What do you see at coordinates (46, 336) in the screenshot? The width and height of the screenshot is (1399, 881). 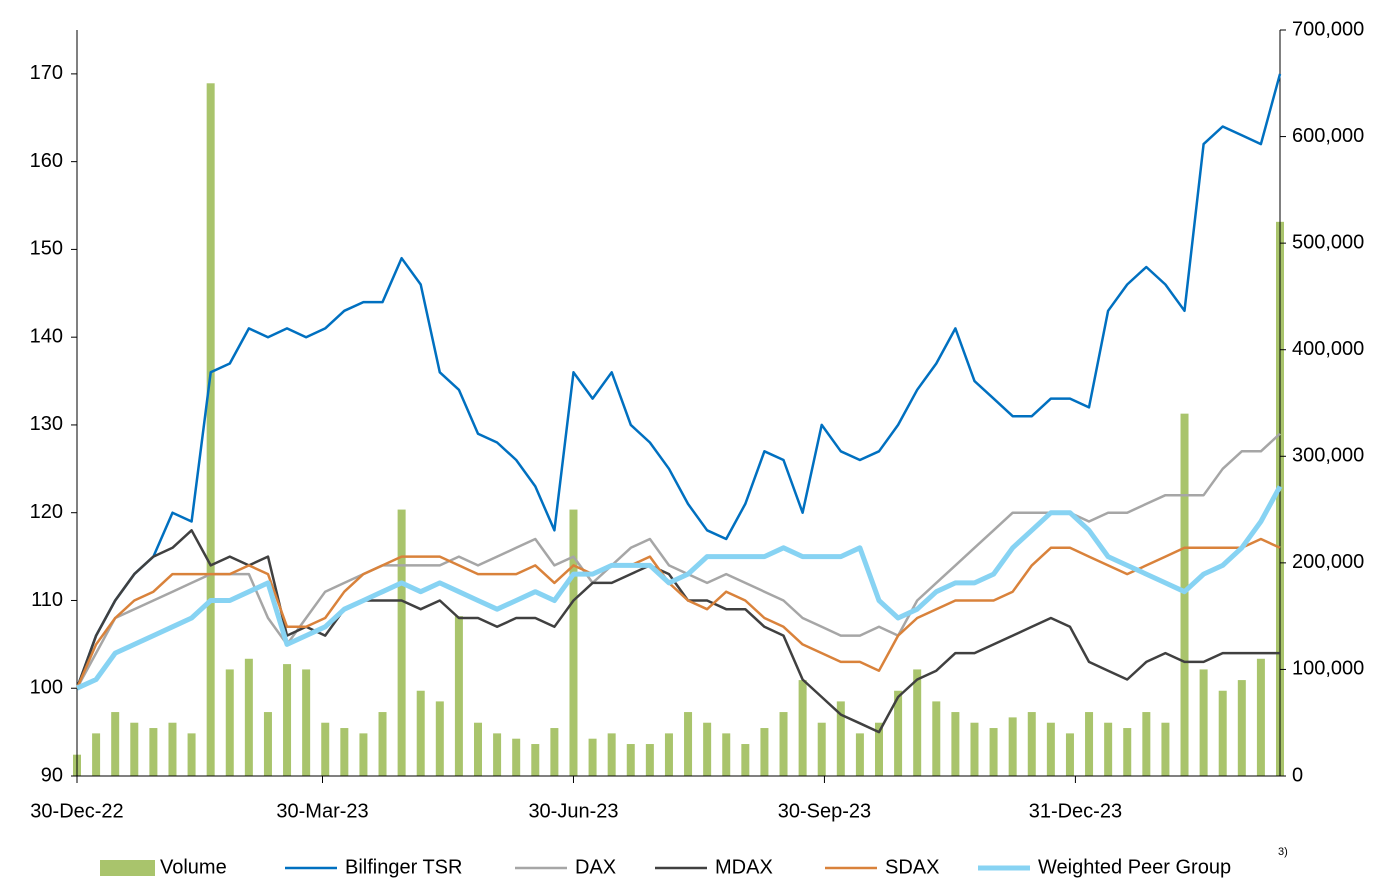 I see `y-tick-label: 140` at bounding box center [46, 336].